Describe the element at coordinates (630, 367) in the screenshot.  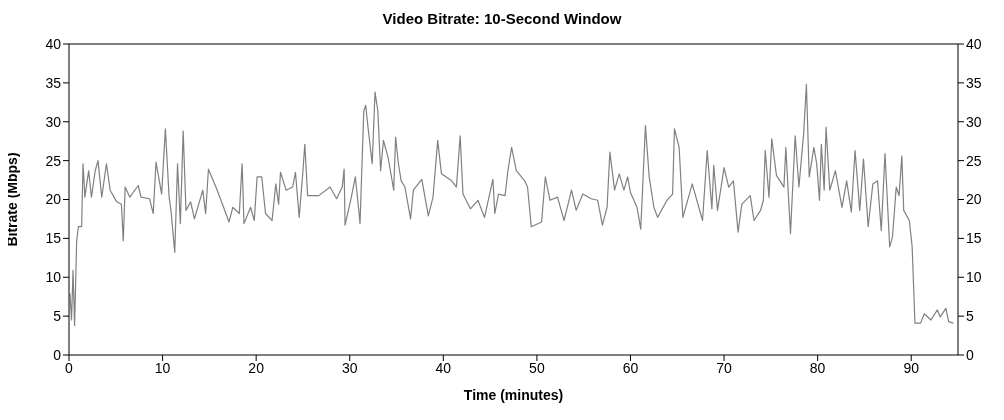
I see `x-tick-label: 60` at that location.